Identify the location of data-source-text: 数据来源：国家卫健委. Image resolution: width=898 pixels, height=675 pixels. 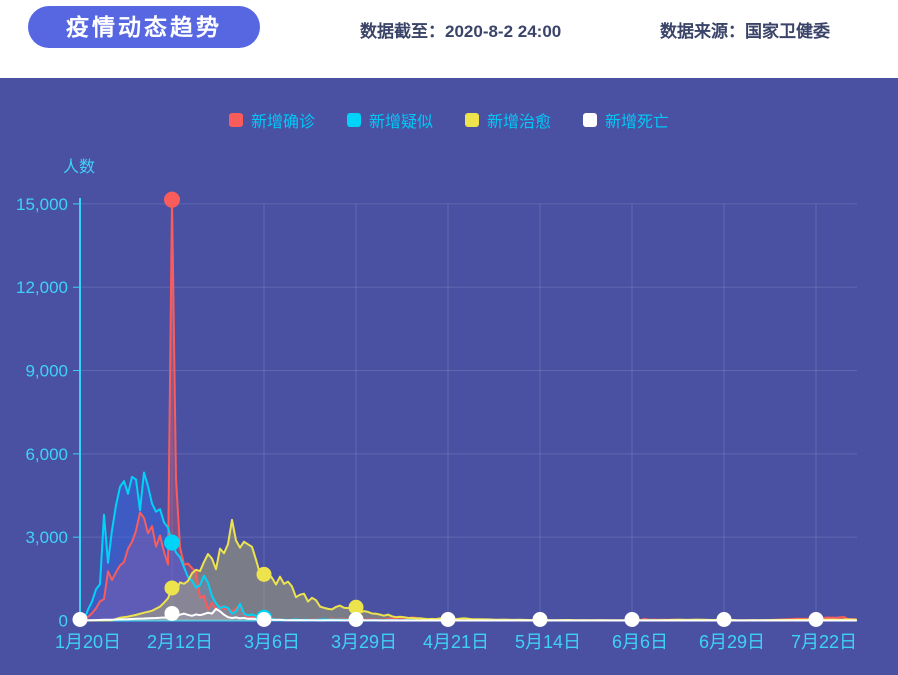
(745, 31).